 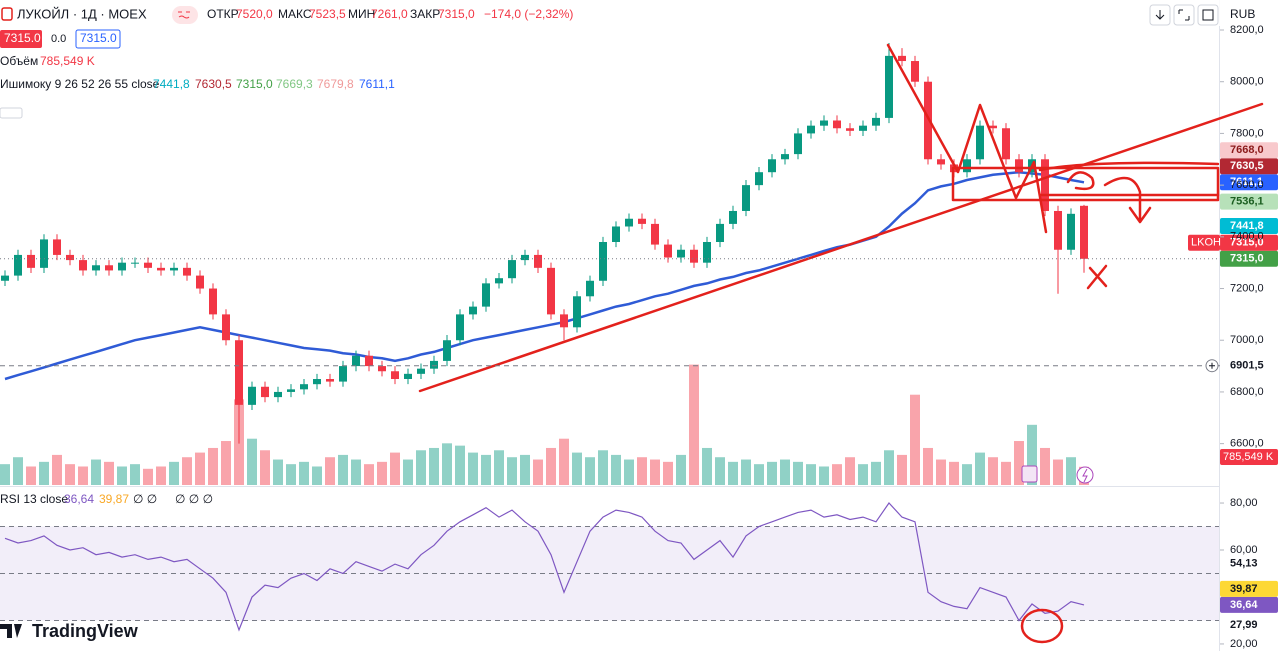 What do you see at coordinates (79, 499) in the screenshot?
I see `rsi-legend-value: 36,64` at bounding box center [79, 499].